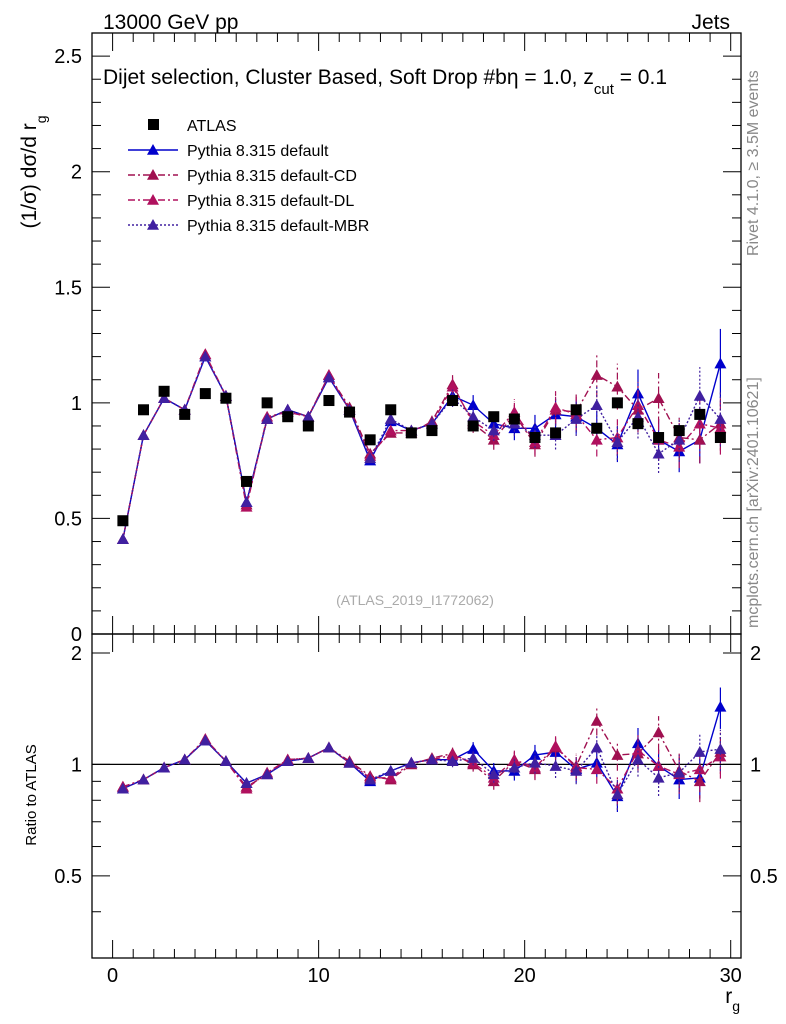 The width and height of the screenshot is (786, 1024). What do you see at coordinates (755, 765) in the screenshot?
I see `ratio-y-tick-label-right: 1` at bounding box center [755, 765].